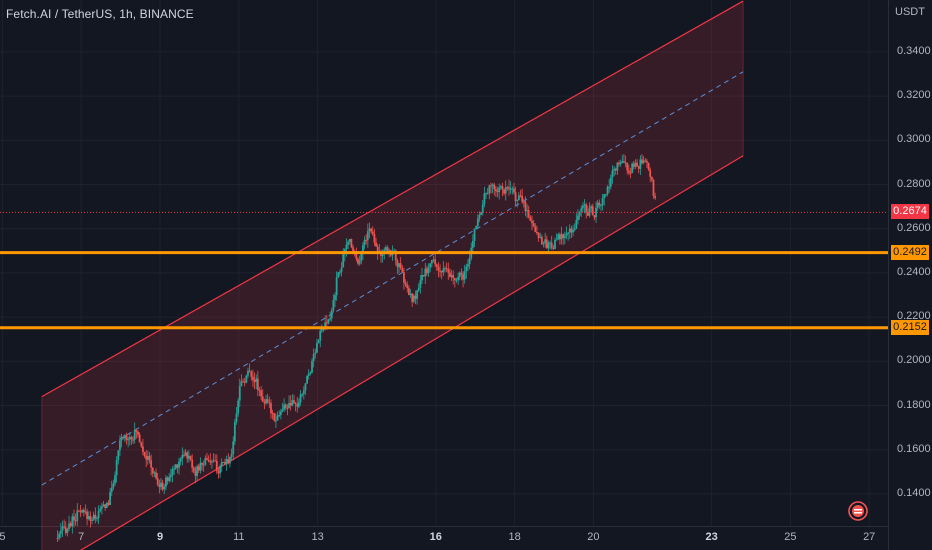 This screenshot has width=932, height=550. Describe the element at coordinates (914, 227) in the screenshot. I see `price-tick-label: 0.2600` at that location.